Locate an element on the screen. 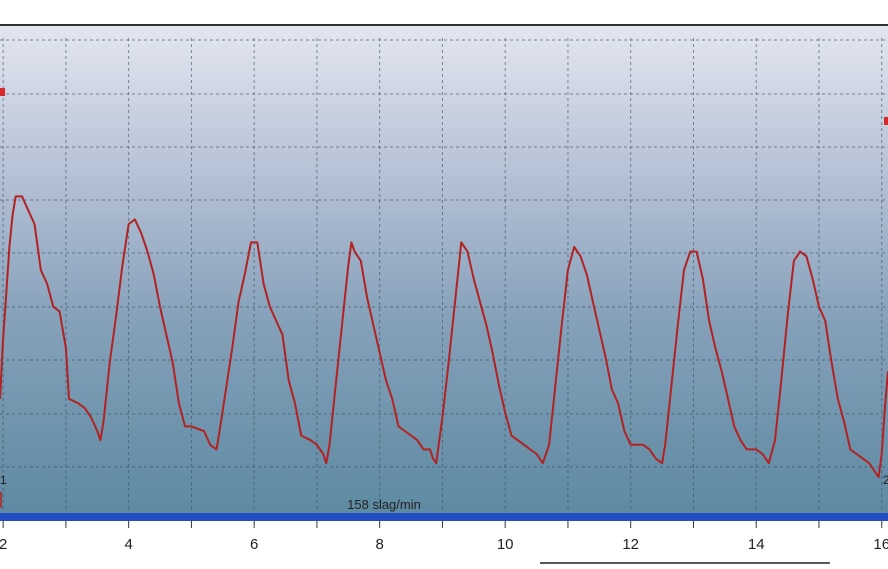  x-tick-label: 16 is located at coordinates (880, 544).